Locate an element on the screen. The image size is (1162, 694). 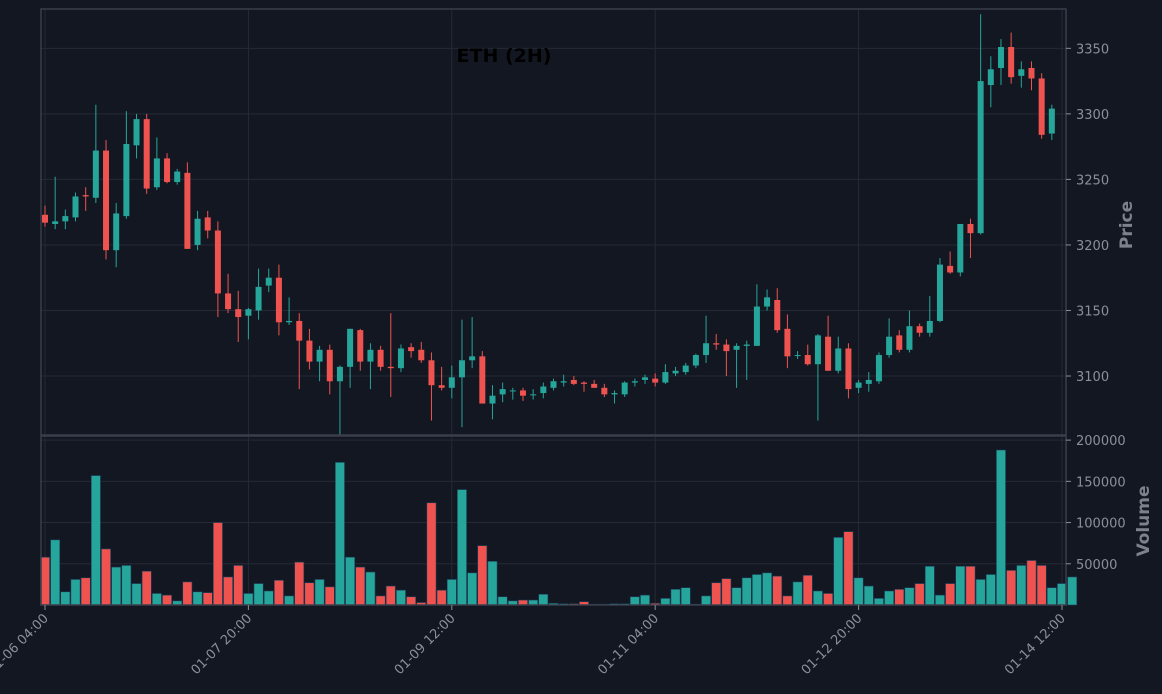
volume-tick-label: 150000 is located at coordinates (1101, 482).